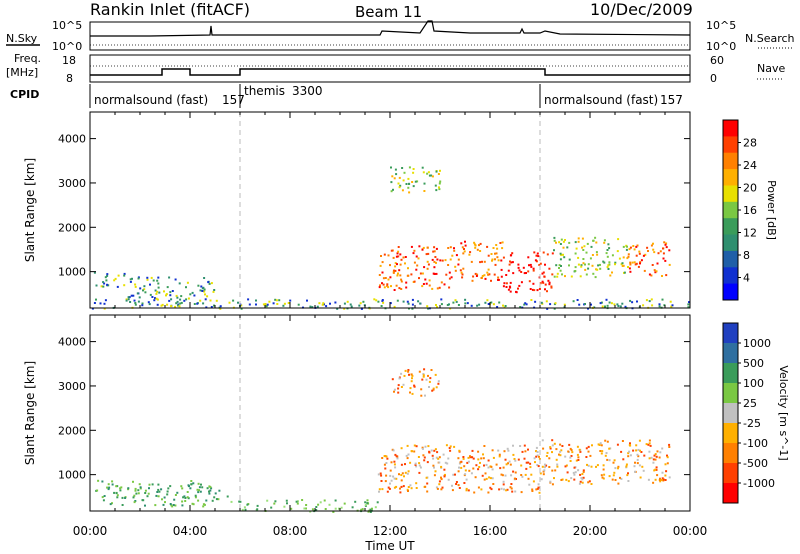 Image resolution: width=800 pixels, height=554 pixels. What do you see at coordinates (730, 194) in the screenshot?
I see `power-colorbar-swatch` at bounding box center [730, 194].